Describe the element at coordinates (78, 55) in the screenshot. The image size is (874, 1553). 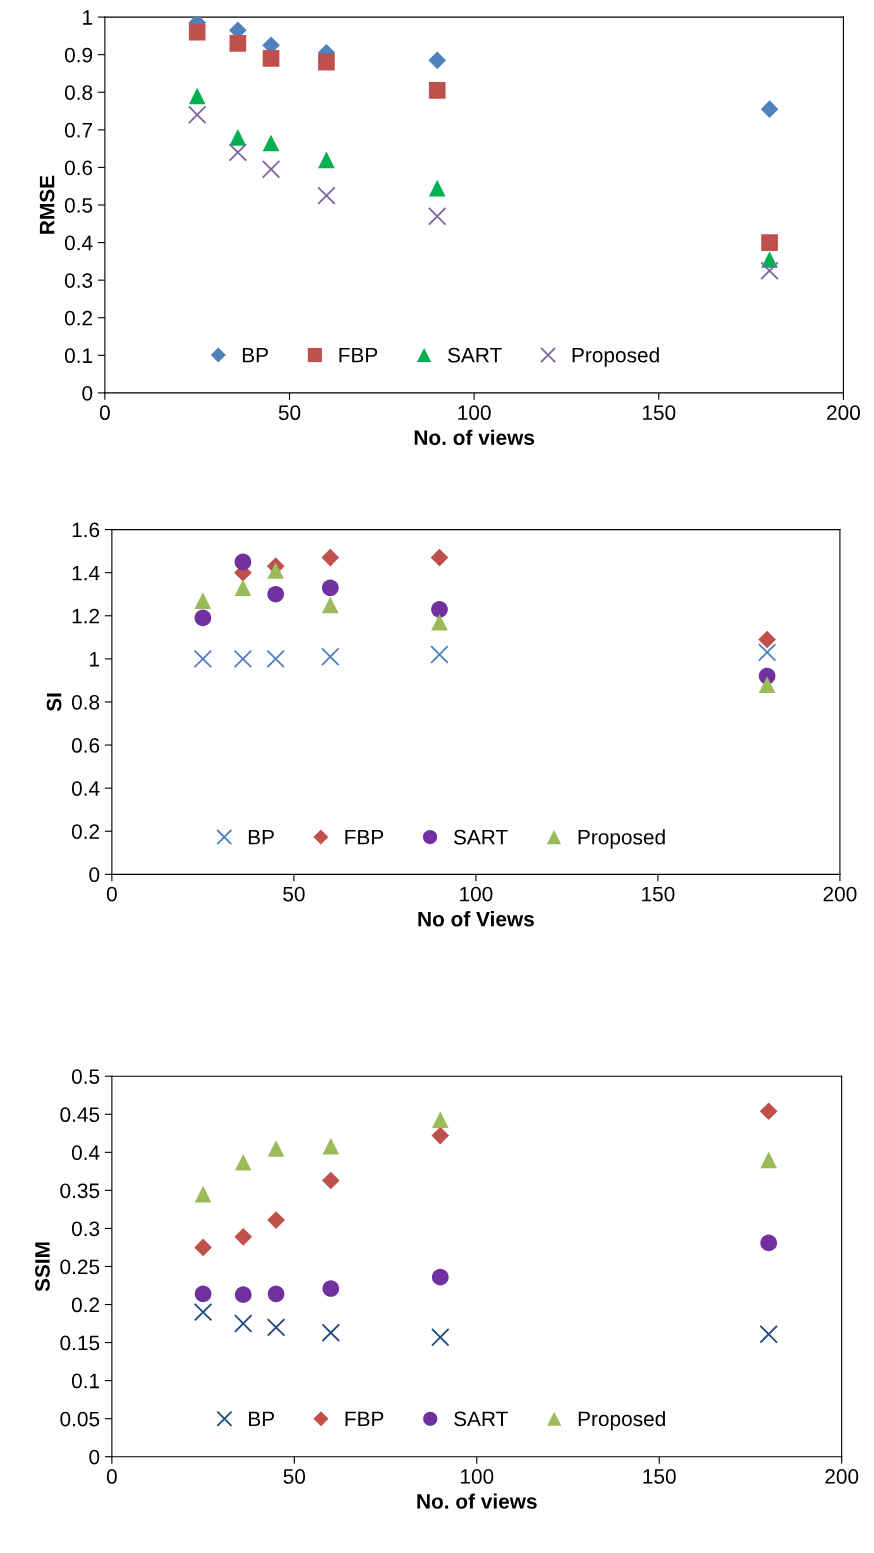
I see `y-tick-label: 0.9` at that location.